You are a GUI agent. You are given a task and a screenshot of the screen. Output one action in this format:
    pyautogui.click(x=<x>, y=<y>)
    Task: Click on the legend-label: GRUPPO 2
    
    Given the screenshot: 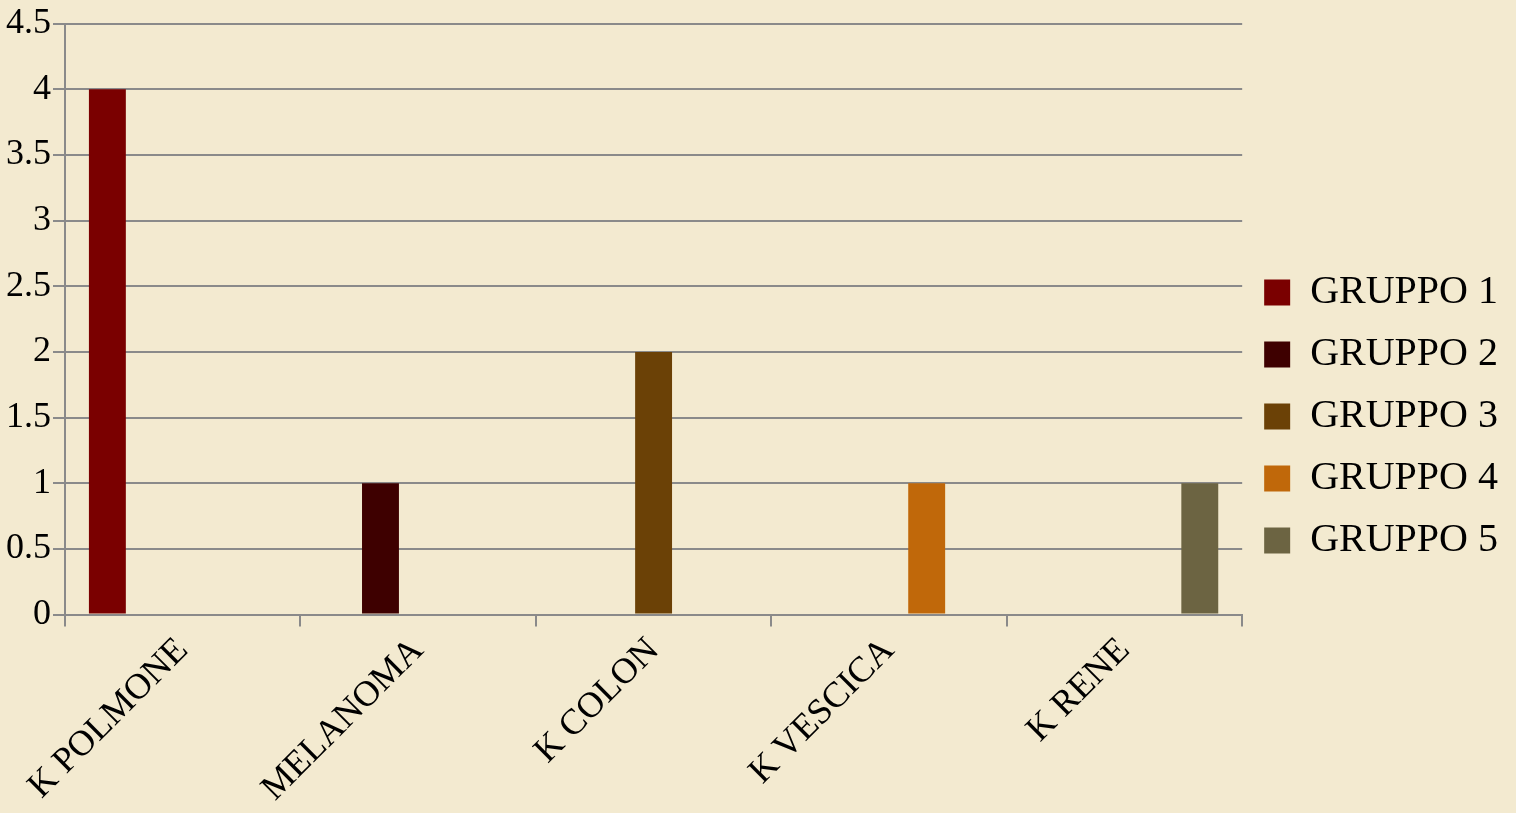 What is the action you would take?
    pyautogui.click(x=1404, y=351)
    